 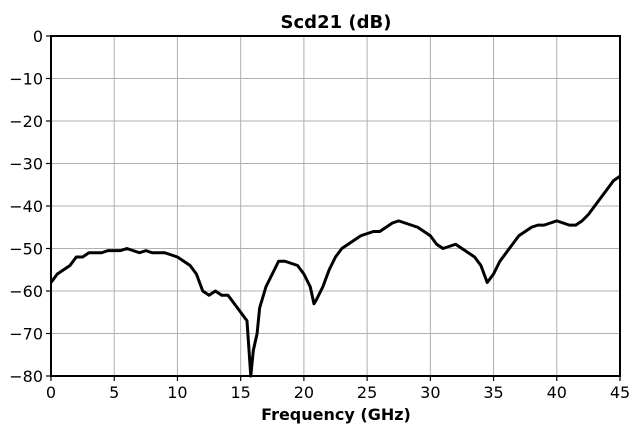 What do you see at coordinates (430, 392) in the screenshot?
I see `x-tick-label: 30` at bounding box center [430, 392].